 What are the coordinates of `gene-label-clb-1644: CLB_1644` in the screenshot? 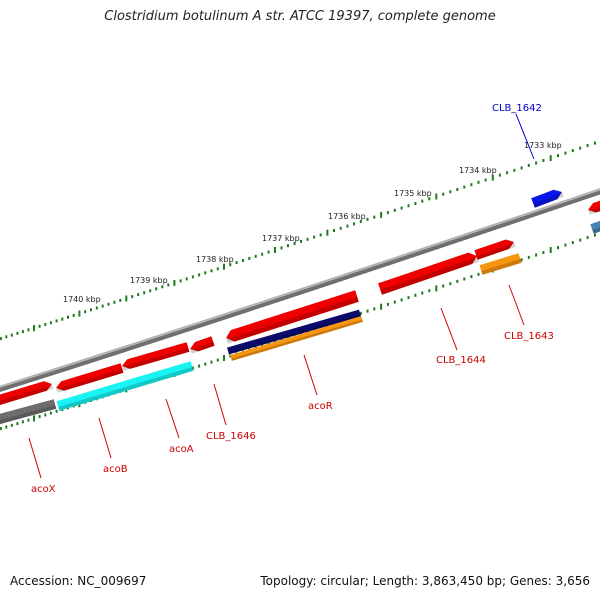 It's located at (461, 360).